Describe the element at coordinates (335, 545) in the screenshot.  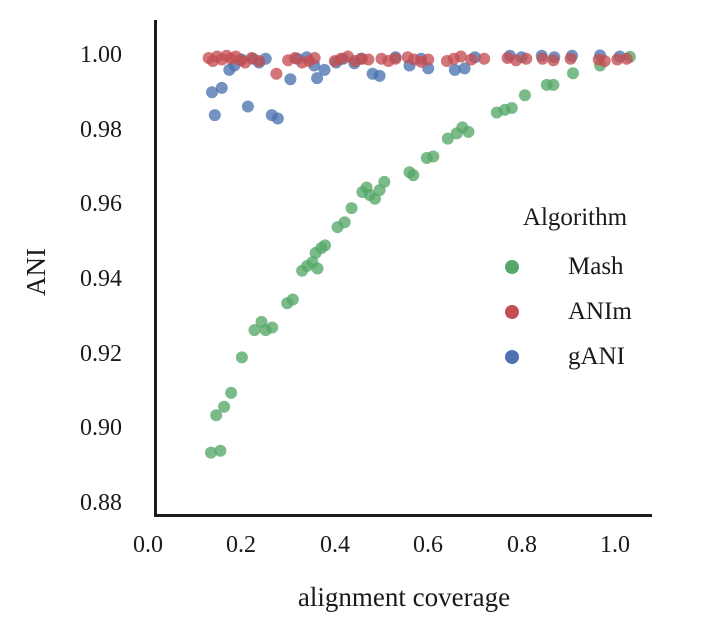
I see `x-tick-label: 0.4` at that location.